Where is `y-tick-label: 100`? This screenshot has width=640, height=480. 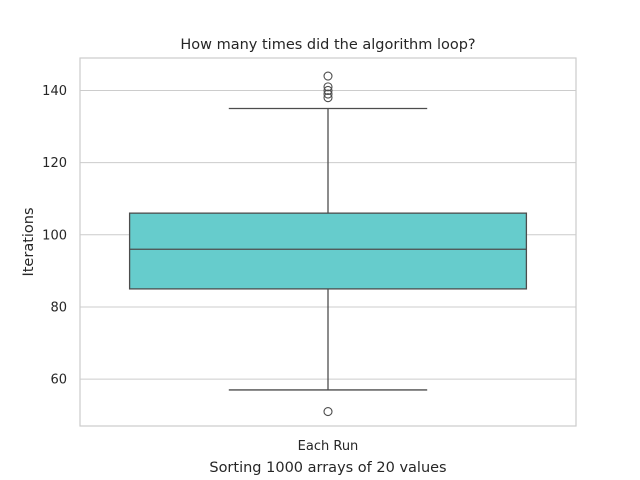 y-tick-label: 100 is located at coordinates (54, 235).